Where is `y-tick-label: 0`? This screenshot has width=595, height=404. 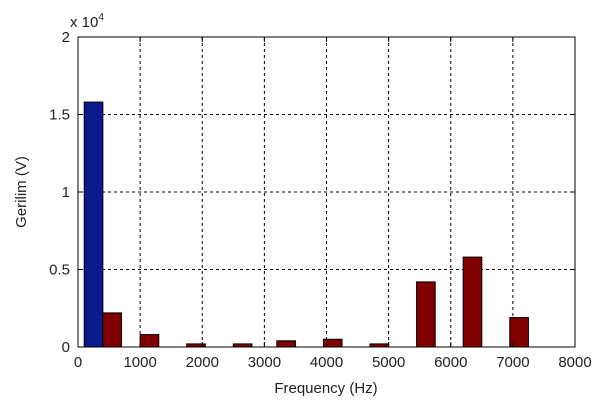
y-tick-label: 0 is located at coordinates (66, 347).